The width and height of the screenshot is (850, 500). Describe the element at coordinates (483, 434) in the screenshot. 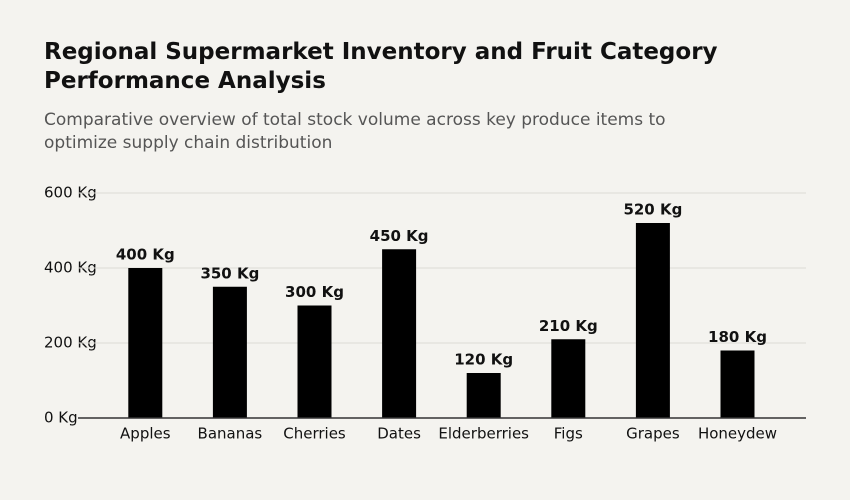

I see `x-tick-label: Elderberries` at that location.